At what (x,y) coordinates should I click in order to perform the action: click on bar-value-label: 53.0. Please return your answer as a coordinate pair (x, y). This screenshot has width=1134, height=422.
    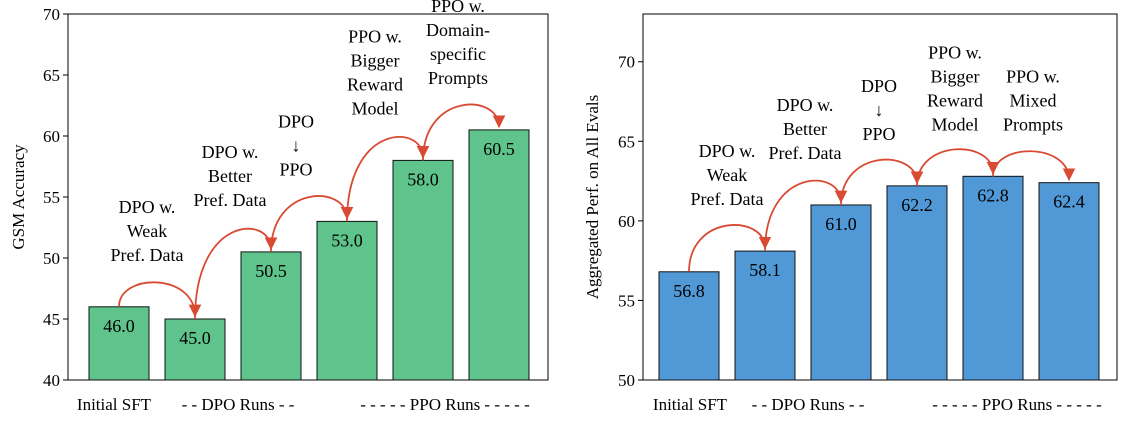
    Looking at the image, I should click on (347, 240).